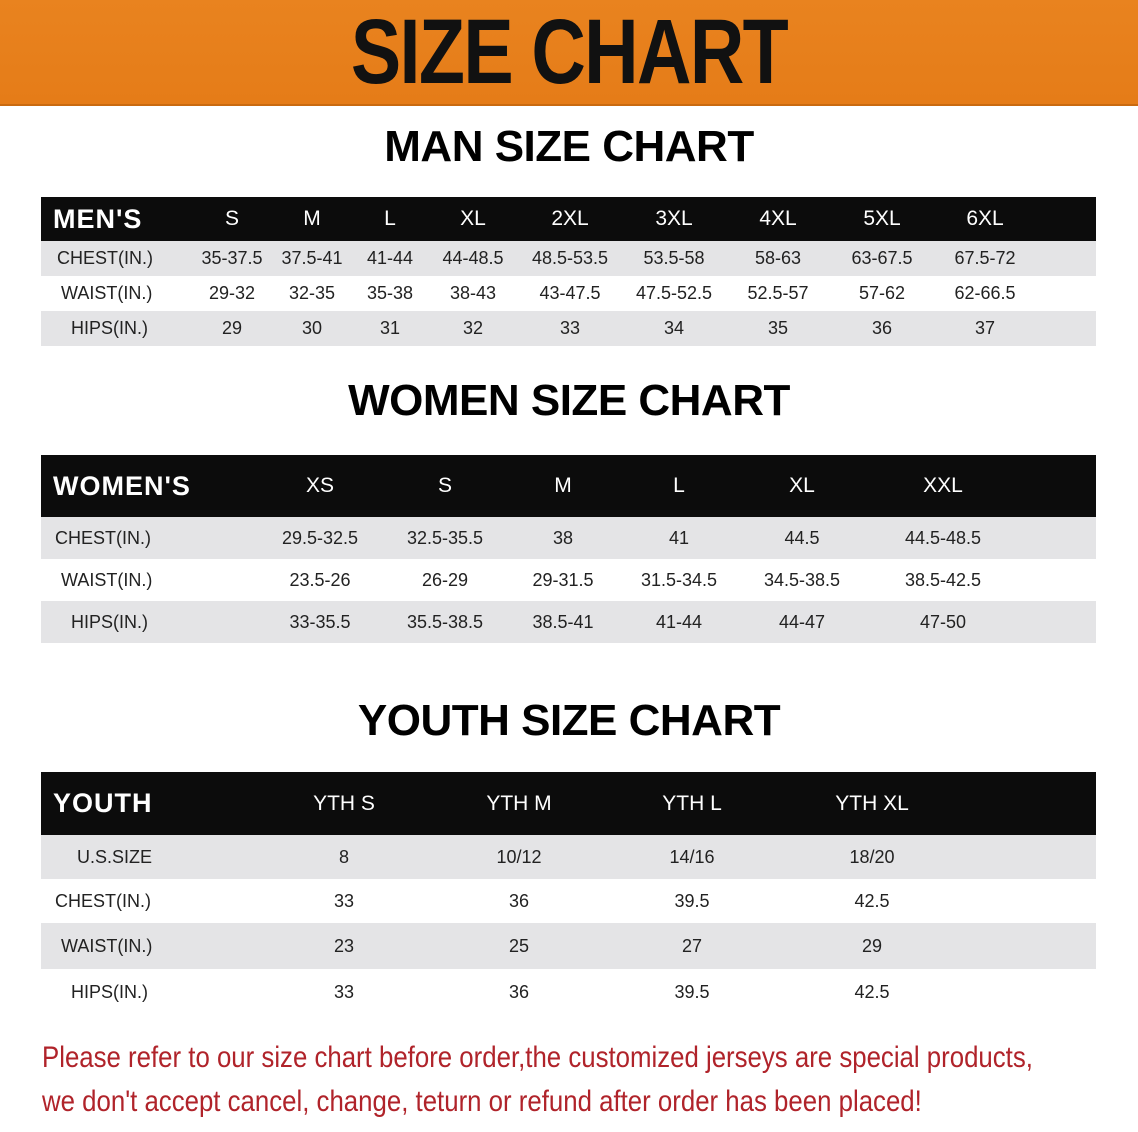  I want to click on measurement-cell: 41, so click(679, 537).